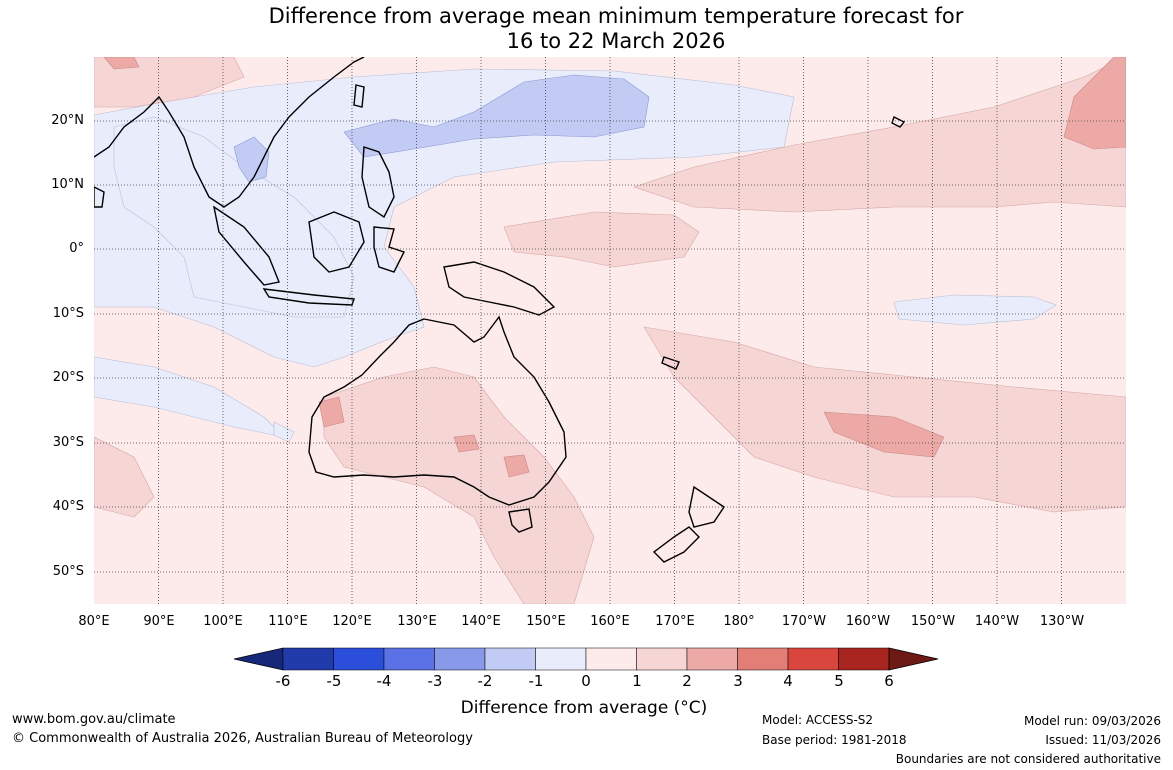 The image size is (1173, 770). What do you see at coordinates (331, 412) in the screenshot?
I see `anomaly-region-inland-australia` at bounding box center [331, 412].